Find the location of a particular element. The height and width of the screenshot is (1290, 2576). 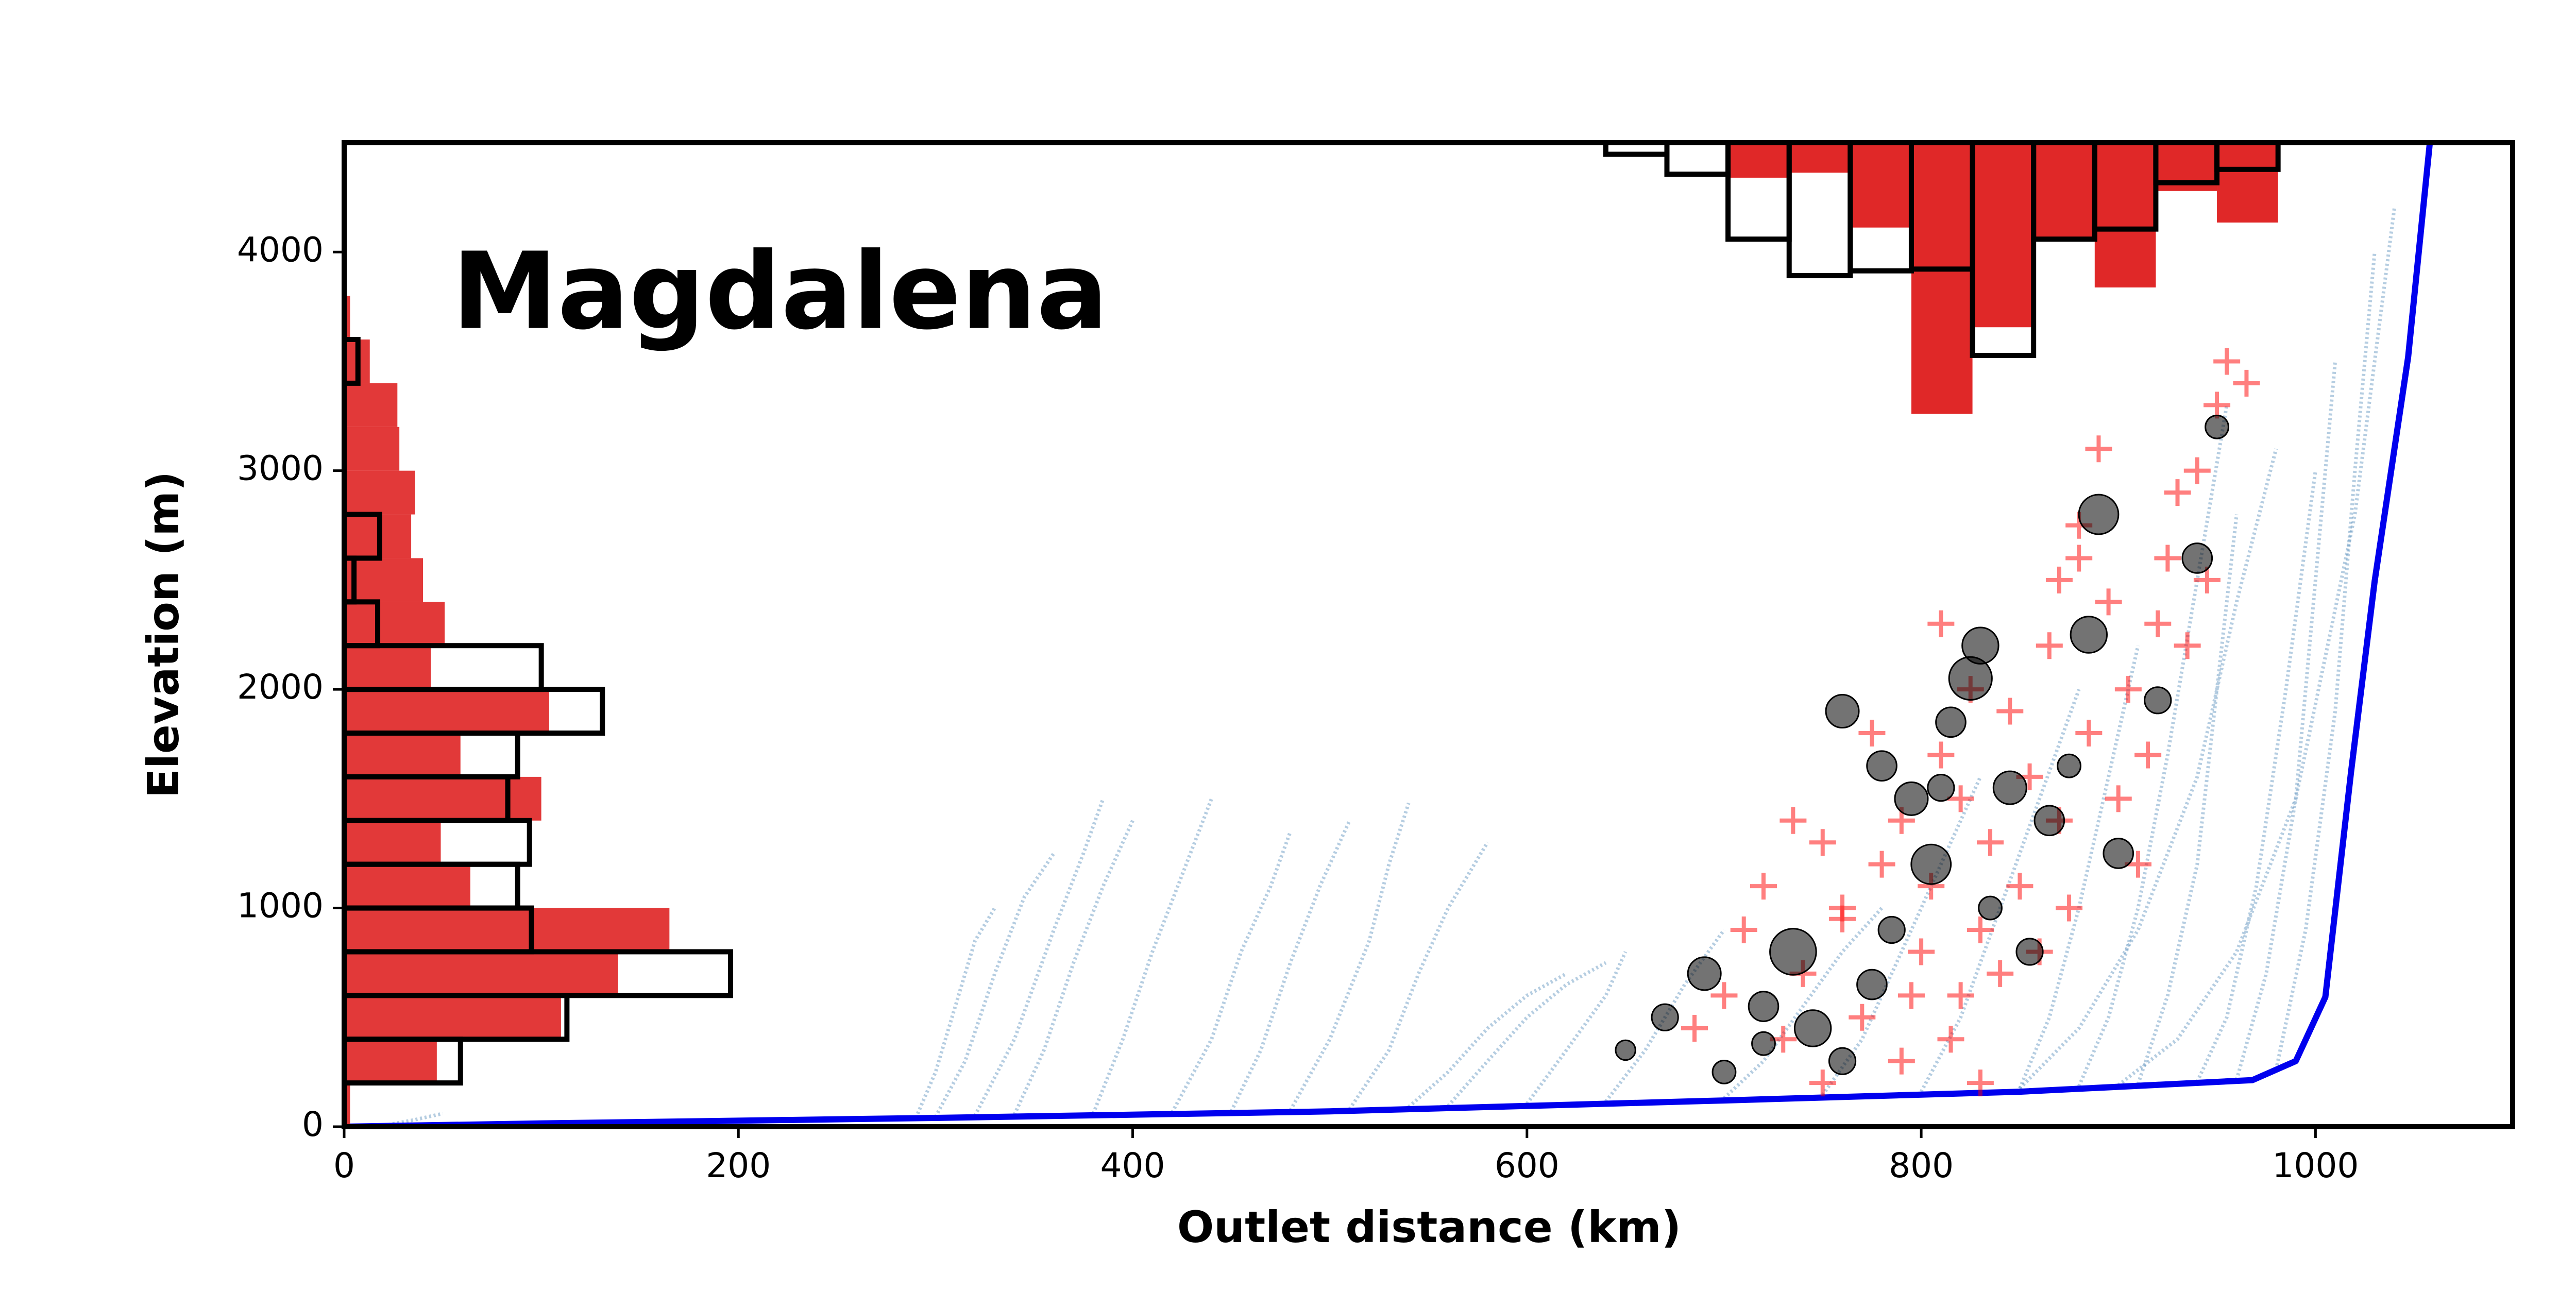

x-tick-label: 600 is located at coordinates (1527, 1165).